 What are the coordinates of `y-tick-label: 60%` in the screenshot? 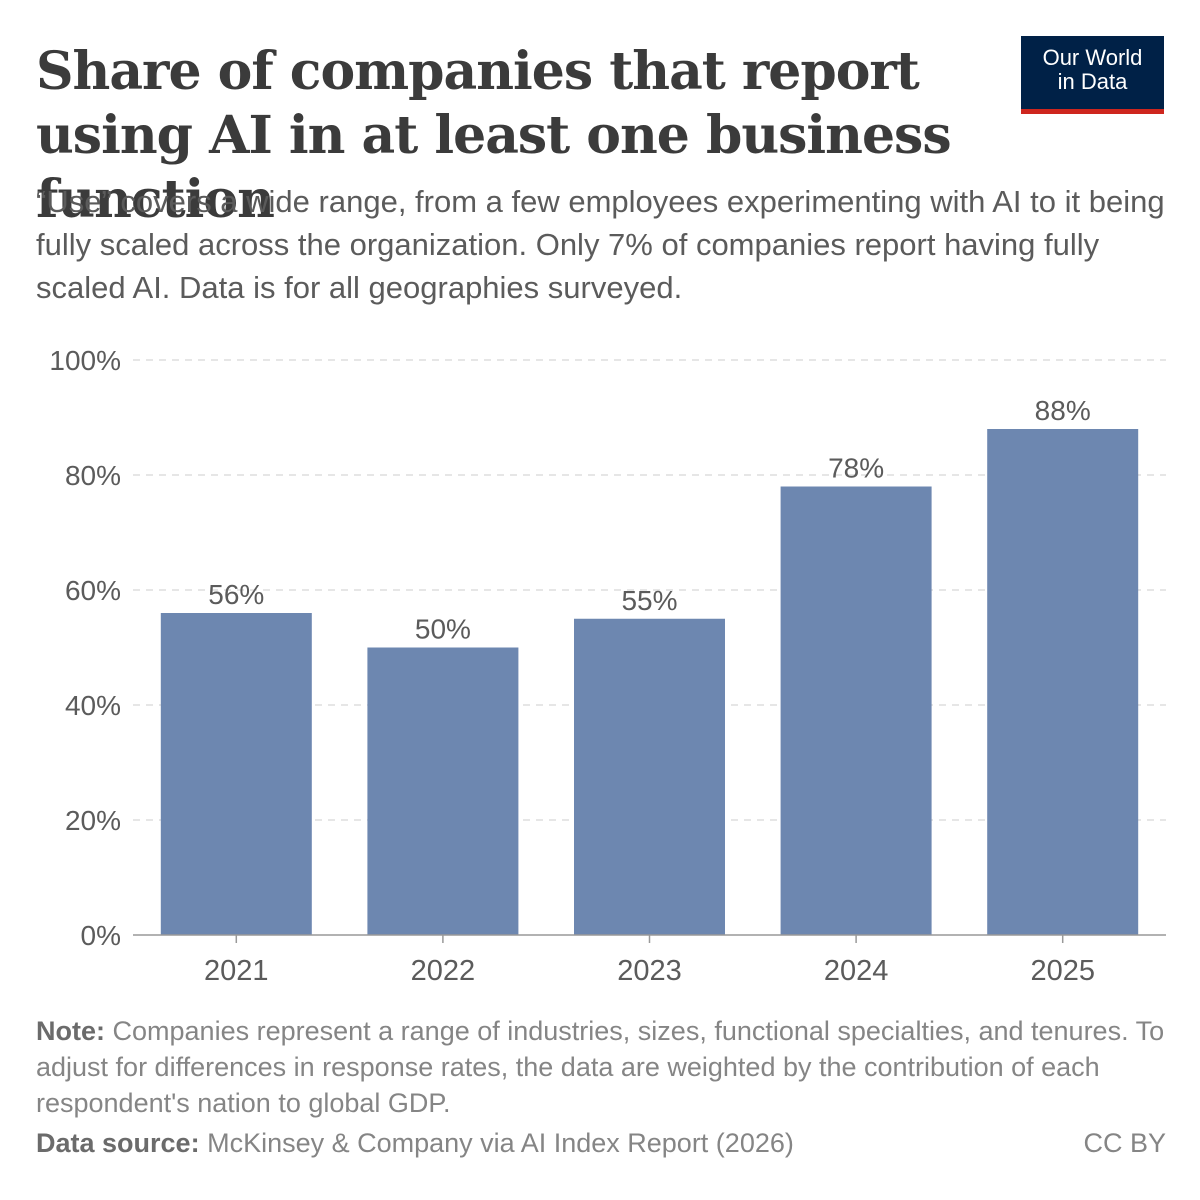 It's located at (93, 590).